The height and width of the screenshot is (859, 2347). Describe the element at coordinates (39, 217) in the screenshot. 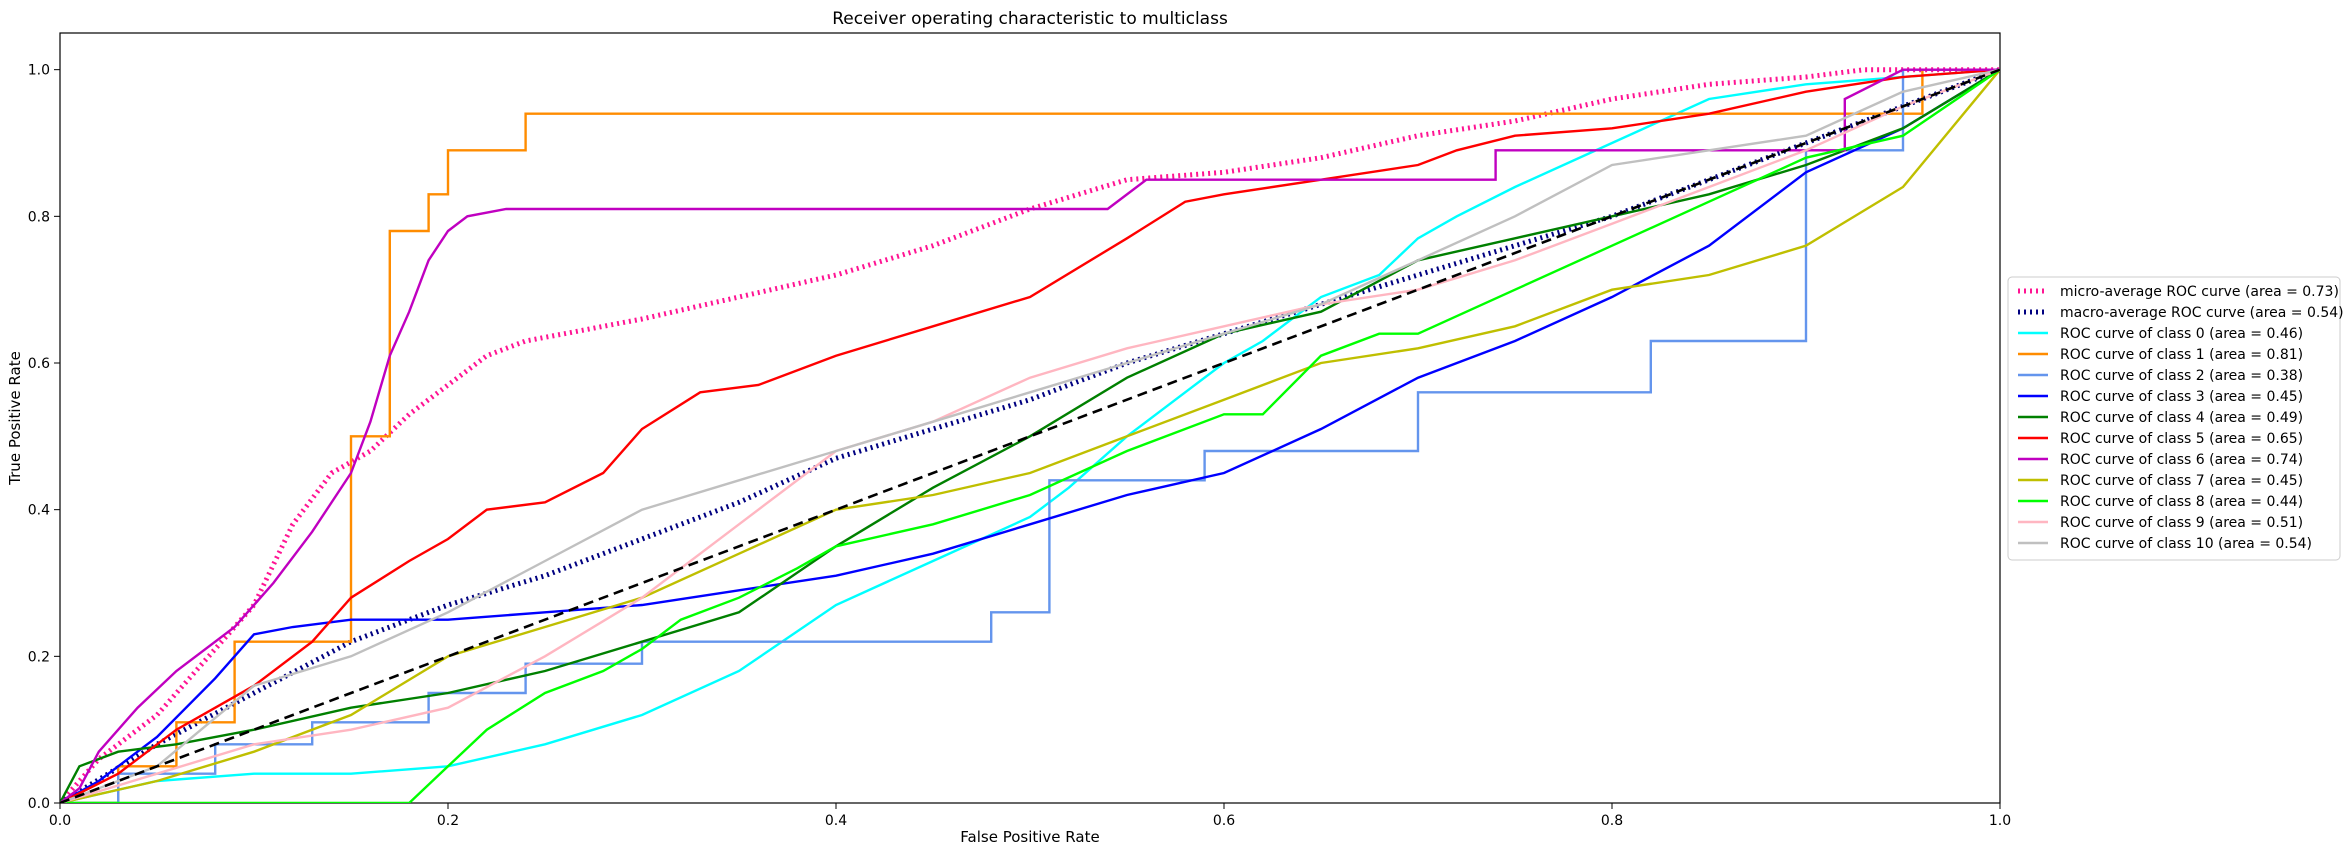

I see `y-tick-label: 0.8` at that location.